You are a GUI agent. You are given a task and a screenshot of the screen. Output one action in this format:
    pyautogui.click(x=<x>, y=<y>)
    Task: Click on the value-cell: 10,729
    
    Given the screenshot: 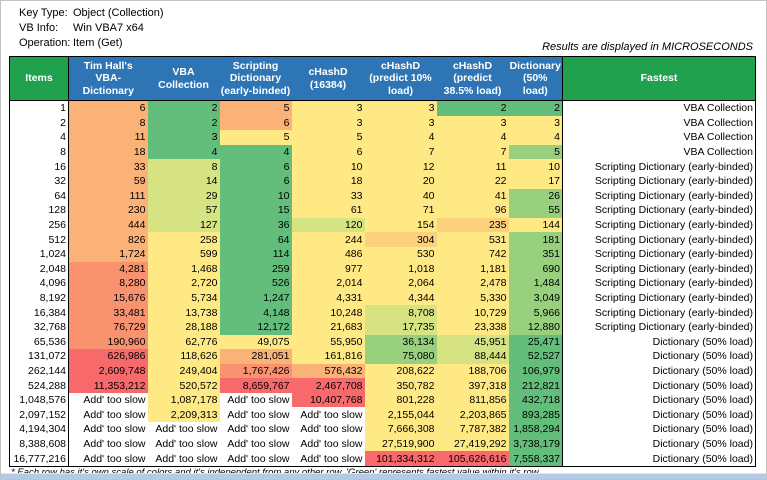 What is the action you would take?
    pyautogui.click(x=472, y=312)
    